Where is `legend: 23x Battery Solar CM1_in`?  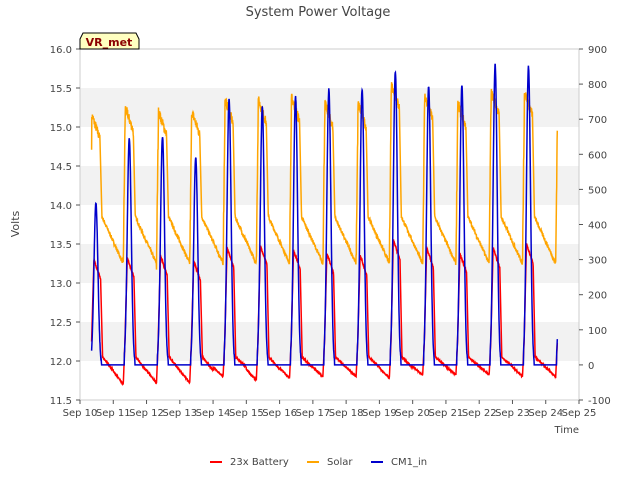
legend: 23x Battery Solar CM1_in is located at coordinates (318, 462).